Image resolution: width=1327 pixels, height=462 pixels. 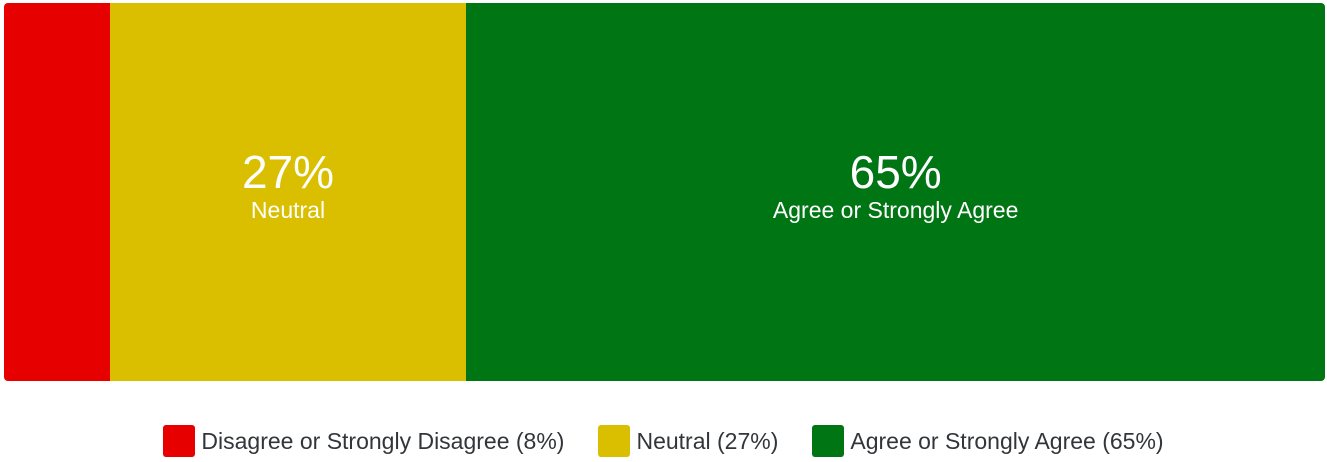 I want to click on segment-value-label: 65%, so click(x=895, y=172).